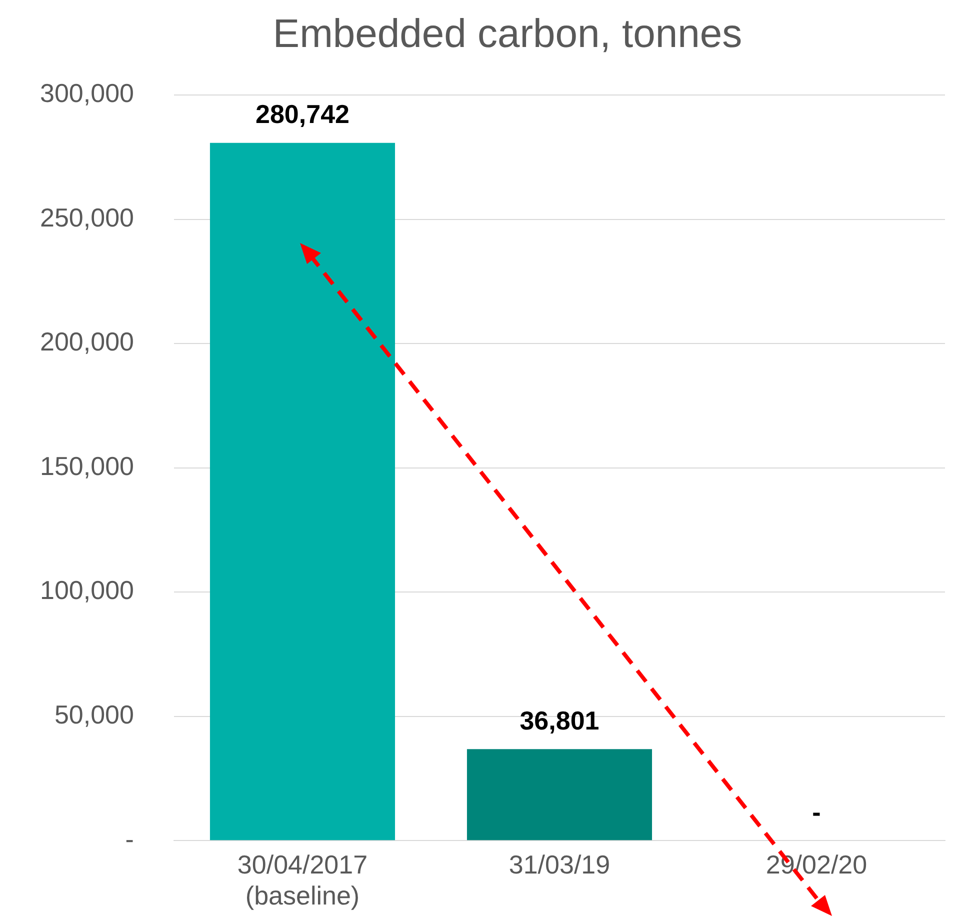 This screenshot has height=923, width=955. Describe the element at coordinates (508, 34) in the screenshot. I see `chart-title: Embedded carbon, tonnes` at that location.